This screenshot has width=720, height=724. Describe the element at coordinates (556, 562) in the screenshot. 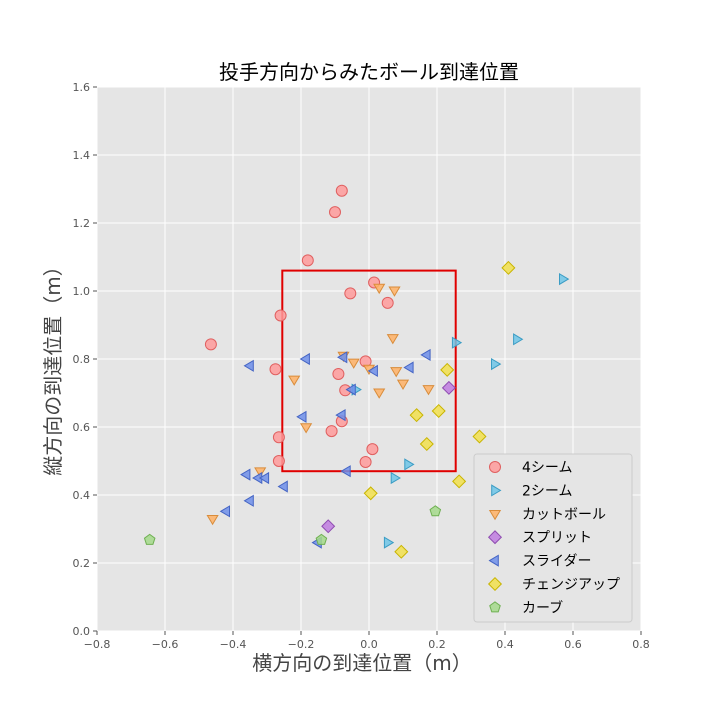

I see `legend-label: スライダー` at that location.